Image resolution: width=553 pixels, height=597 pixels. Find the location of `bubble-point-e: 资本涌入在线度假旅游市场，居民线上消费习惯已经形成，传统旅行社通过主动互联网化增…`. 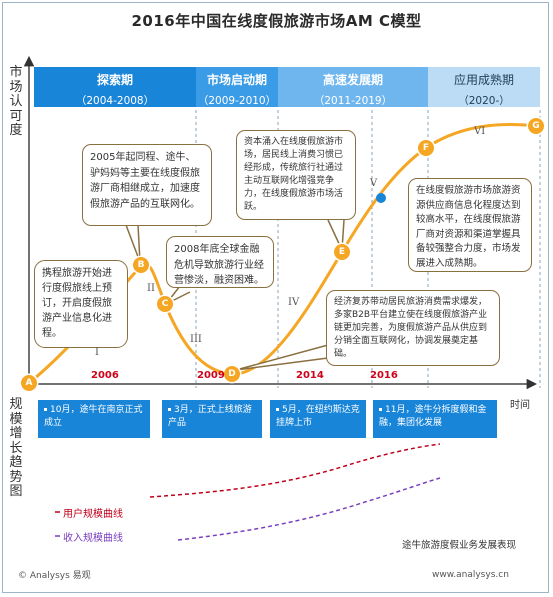

bubble-point-e: 资本涌入在线度假旅游市场，居民线上消费习惯已经形成，传统旅行社通过主动互联网化增… is located at coordinates (296, 175).